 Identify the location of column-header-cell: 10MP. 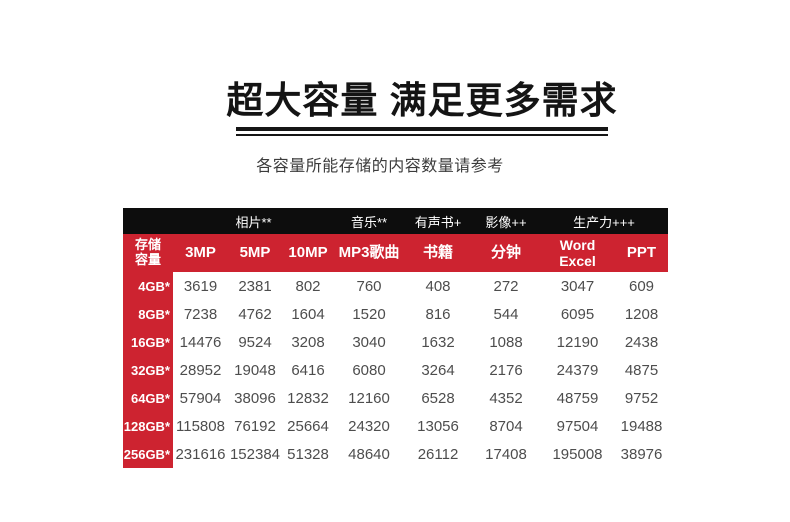
(308, 253).